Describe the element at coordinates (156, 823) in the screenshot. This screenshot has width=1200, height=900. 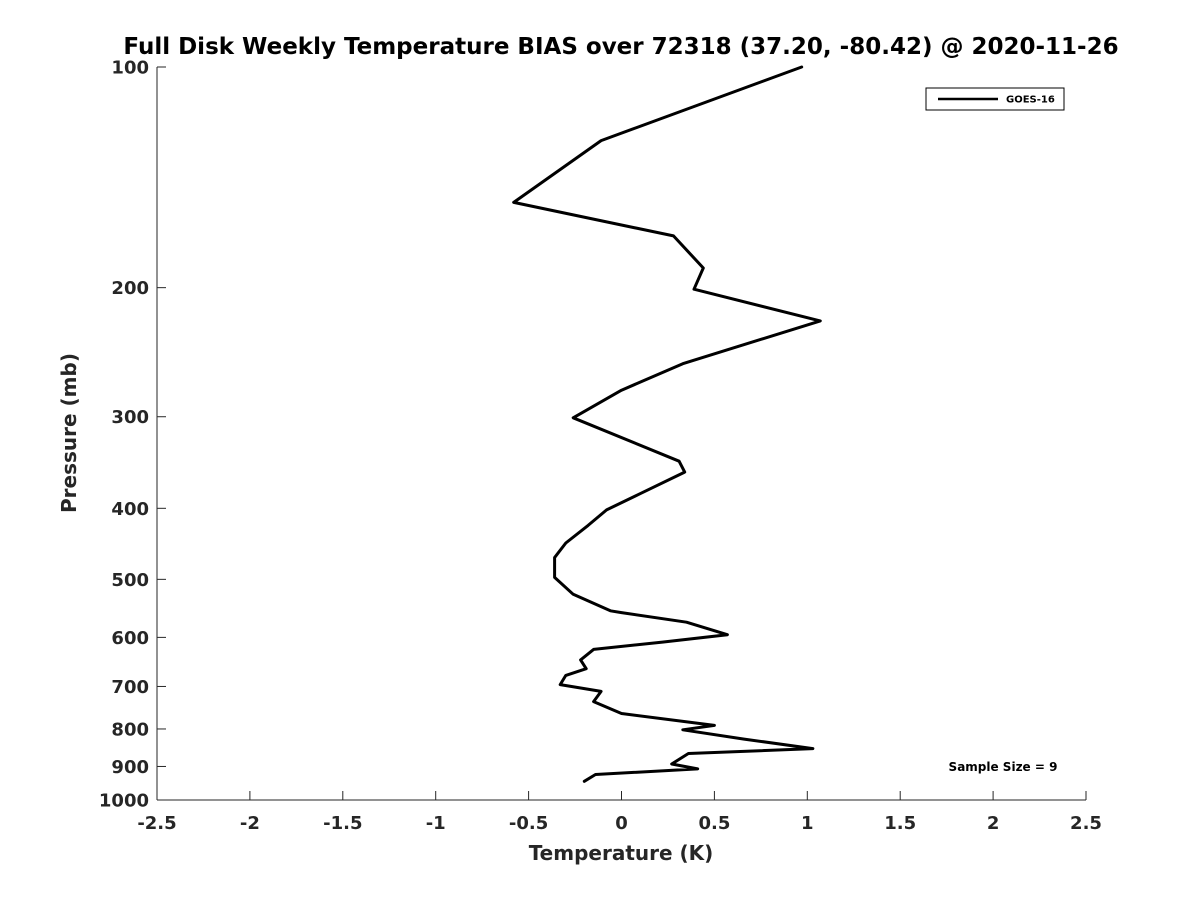
I see `x-tick-label: -2.5` at that location.